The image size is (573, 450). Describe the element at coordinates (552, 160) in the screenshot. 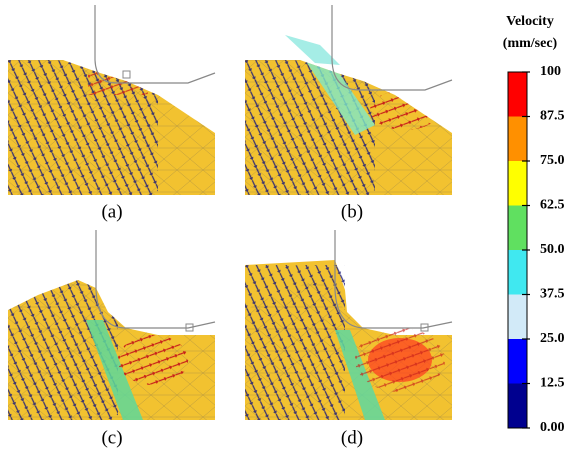

I see `colorbar-tick-label: 75.0` at that location.